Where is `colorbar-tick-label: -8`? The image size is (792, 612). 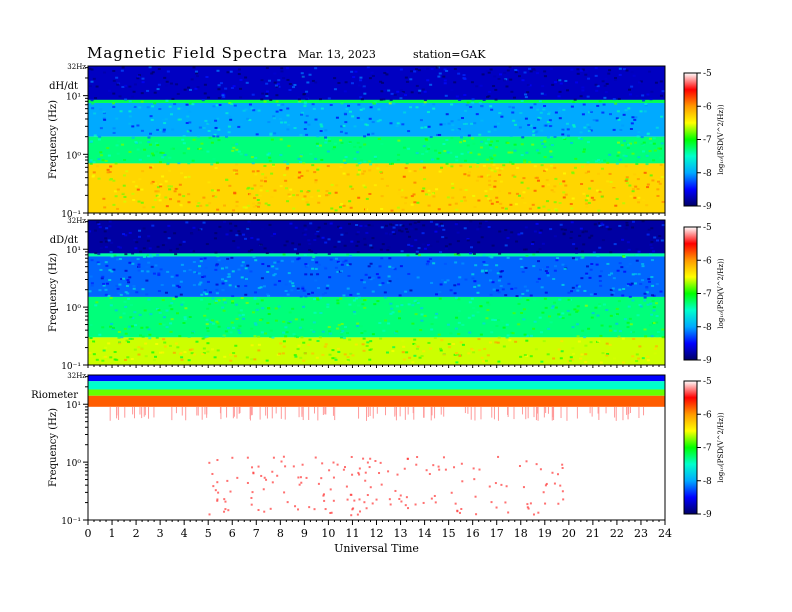 colorbar-tick-label: -8 is located at coordinates (707, 328).